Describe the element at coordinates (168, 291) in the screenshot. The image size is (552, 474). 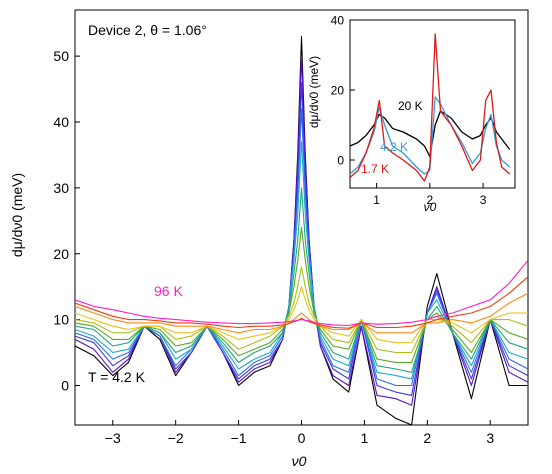
I see `high-temperature-label: 96 K` at that location.